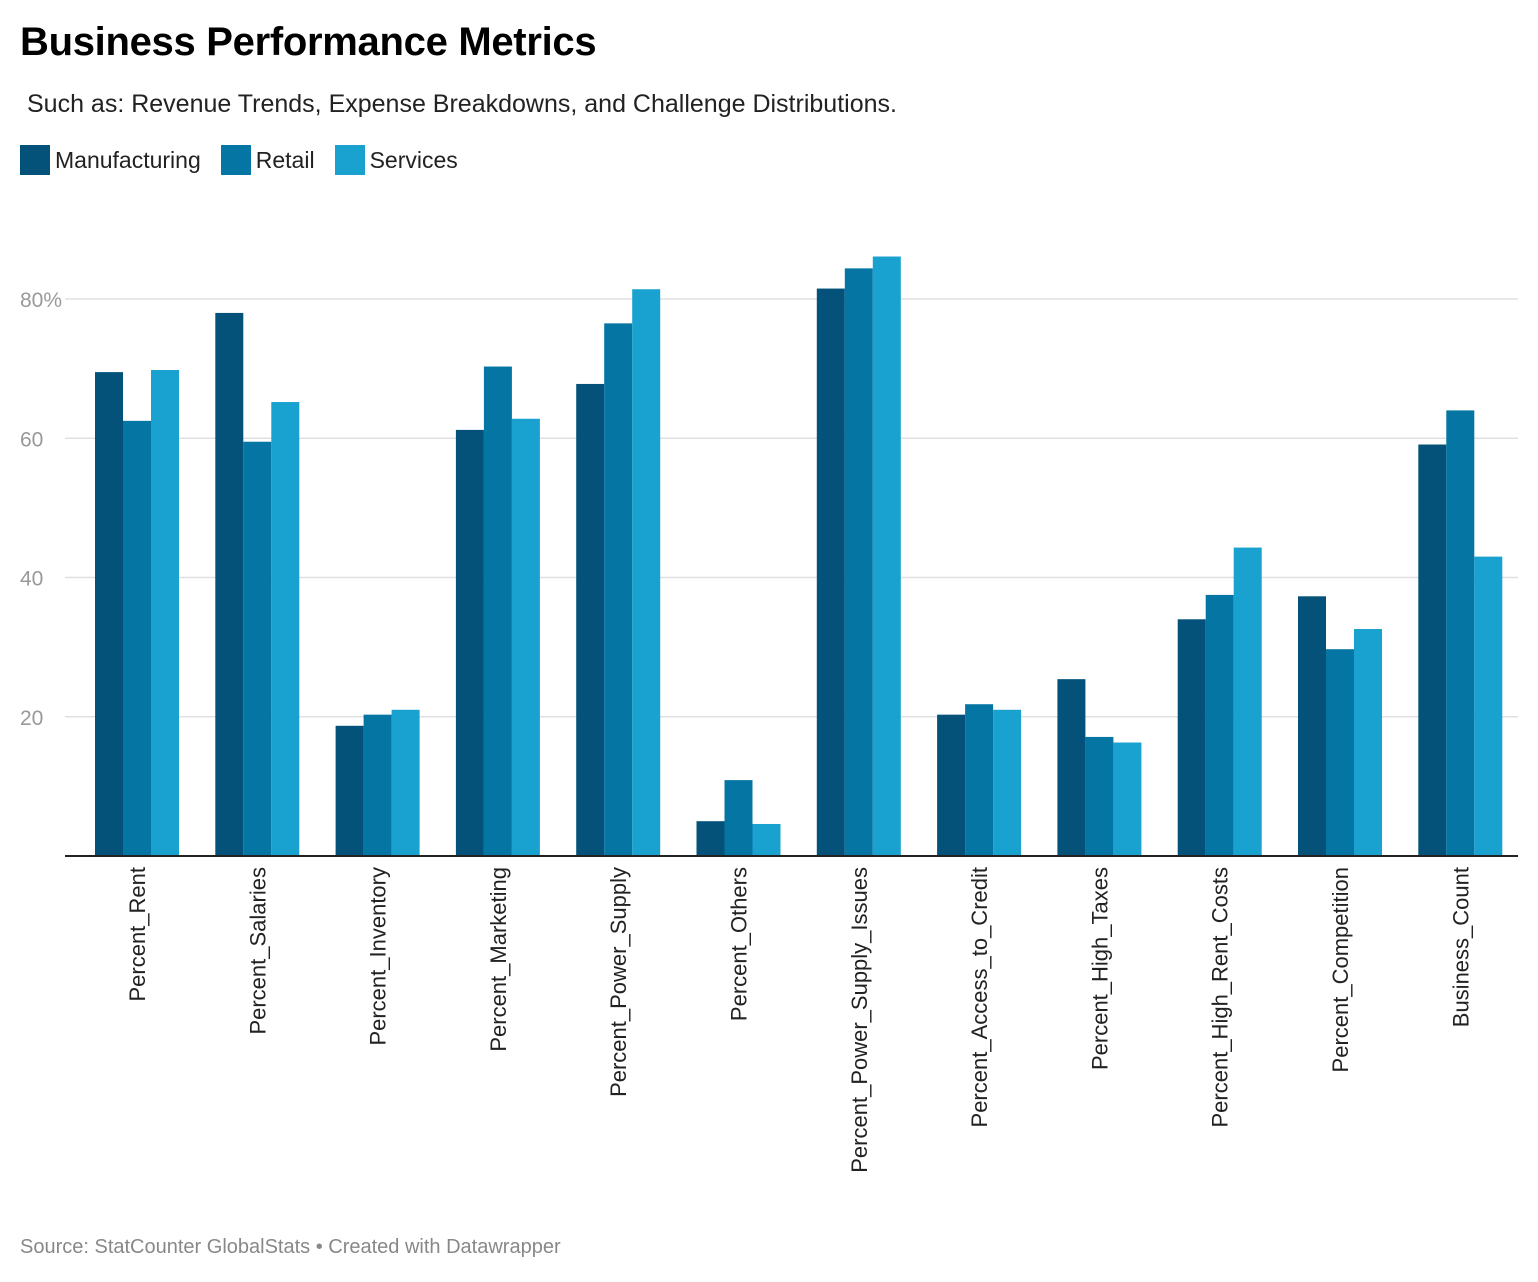 This screenshot has height=1282, width=1538. I want to click on x-tick-label: Percent_Access_to_Credit, so click(979, 997).